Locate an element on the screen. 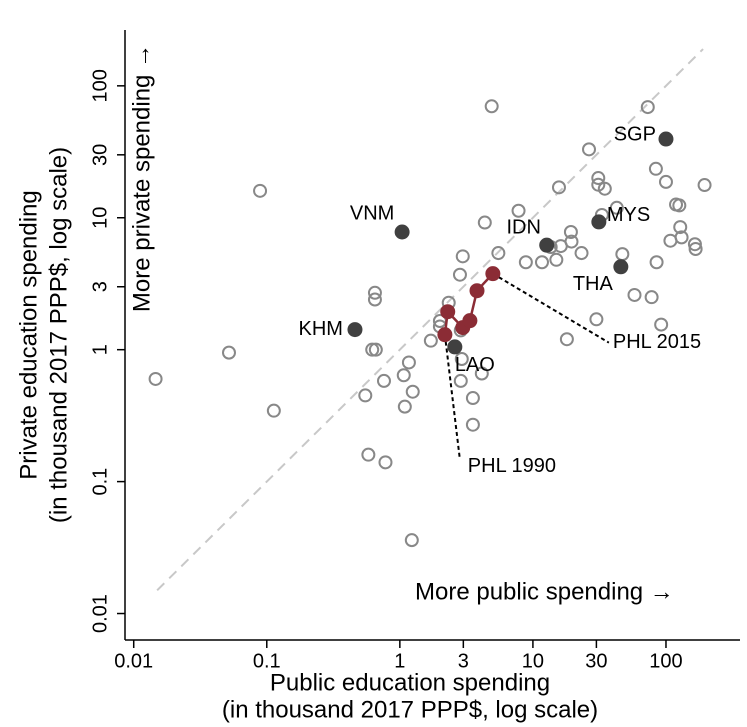 This screenshot has height=727, width=747. y-axis-title: Private education spending is located at coordinates (28, 335).